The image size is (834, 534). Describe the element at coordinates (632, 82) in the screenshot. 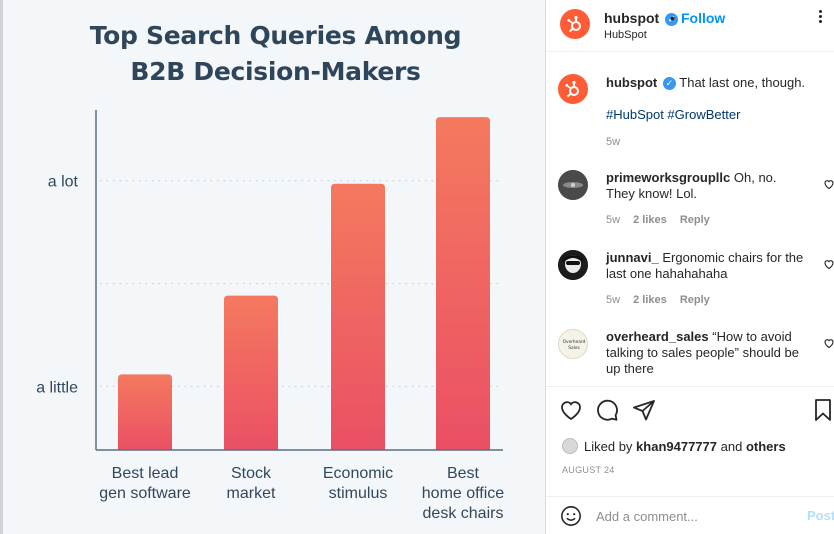

I see `caption-username: hubspot` at that location.